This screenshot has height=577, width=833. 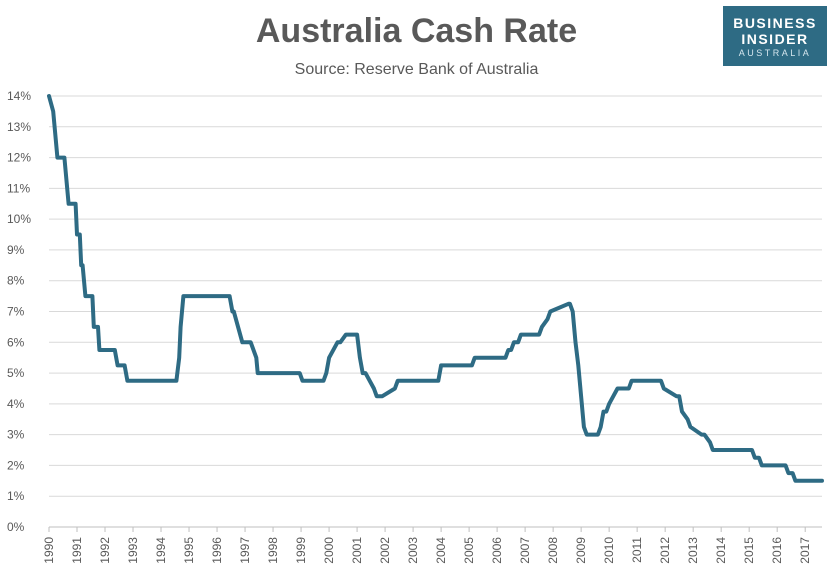 I want to click on x-tick-label: 2012, so click(x=665, y=550).